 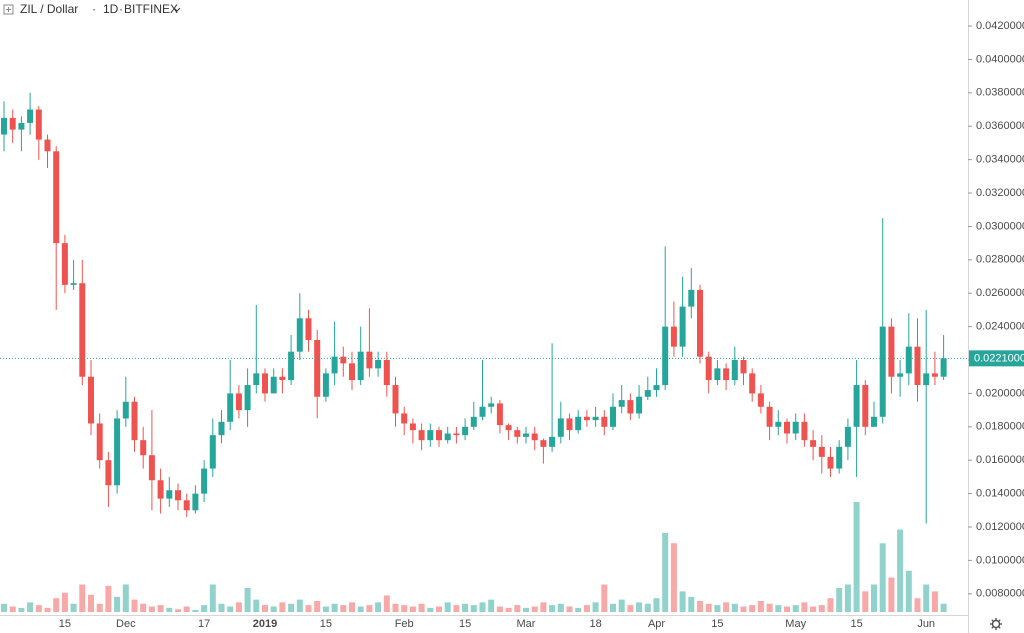 I want to click on x-tick-label: Jun, so click(x=926, y=624).